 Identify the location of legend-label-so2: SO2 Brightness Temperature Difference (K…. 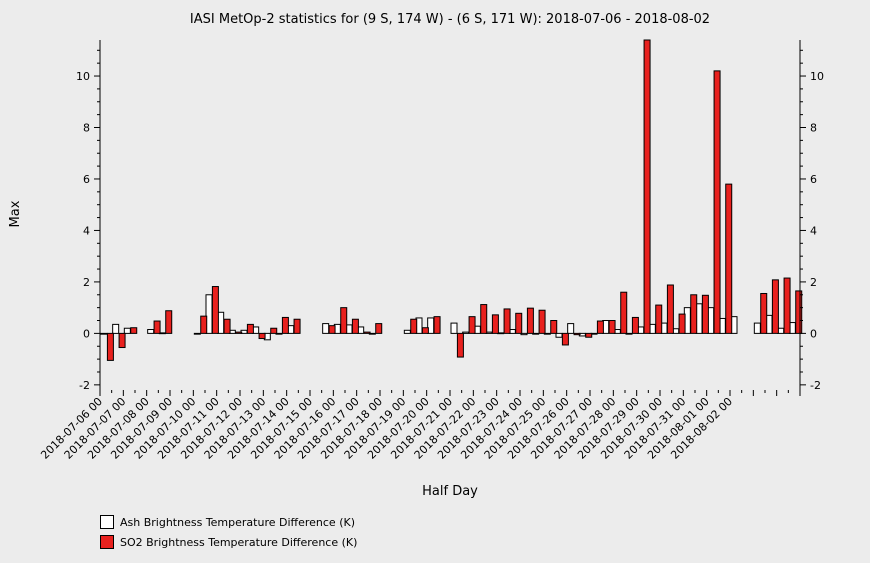
(239, 542).